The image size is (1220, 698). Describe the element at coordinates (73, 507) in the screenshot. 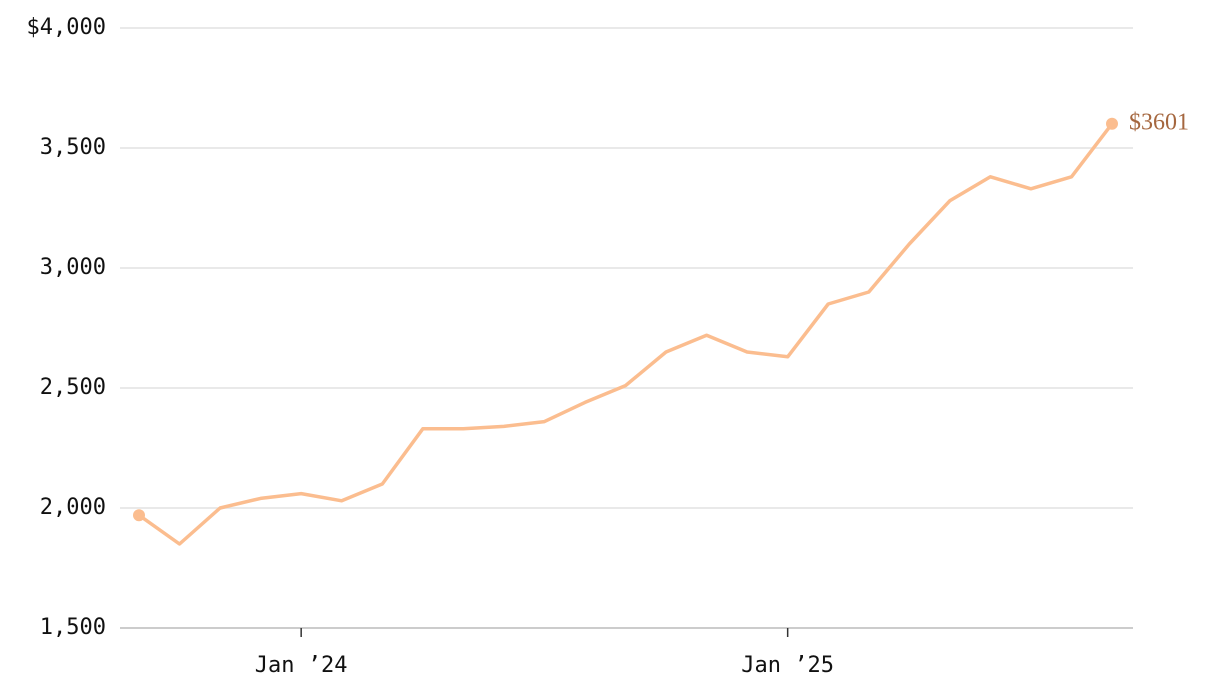

I see `y-tick-label: 2,000` at that location.